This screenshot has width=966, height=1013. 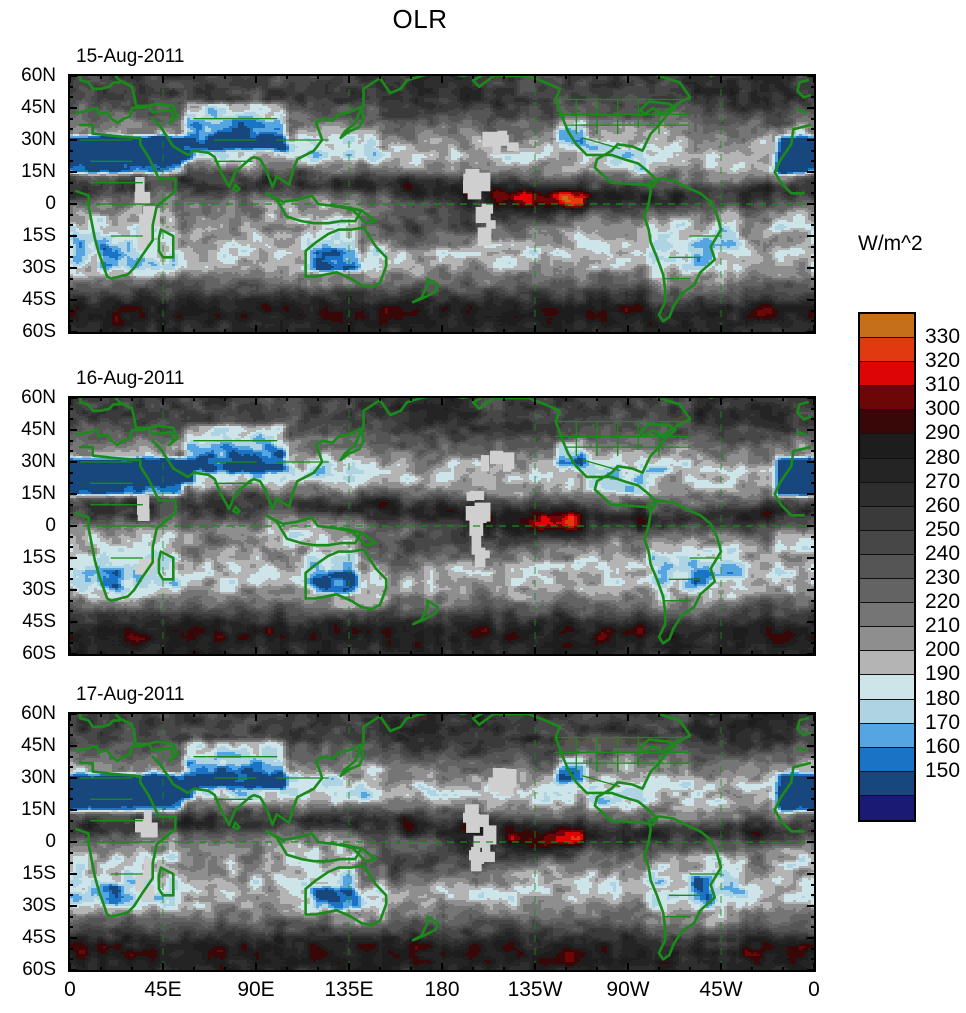 I want to click on x-axis-label: 180, so click(x=441, y=990).